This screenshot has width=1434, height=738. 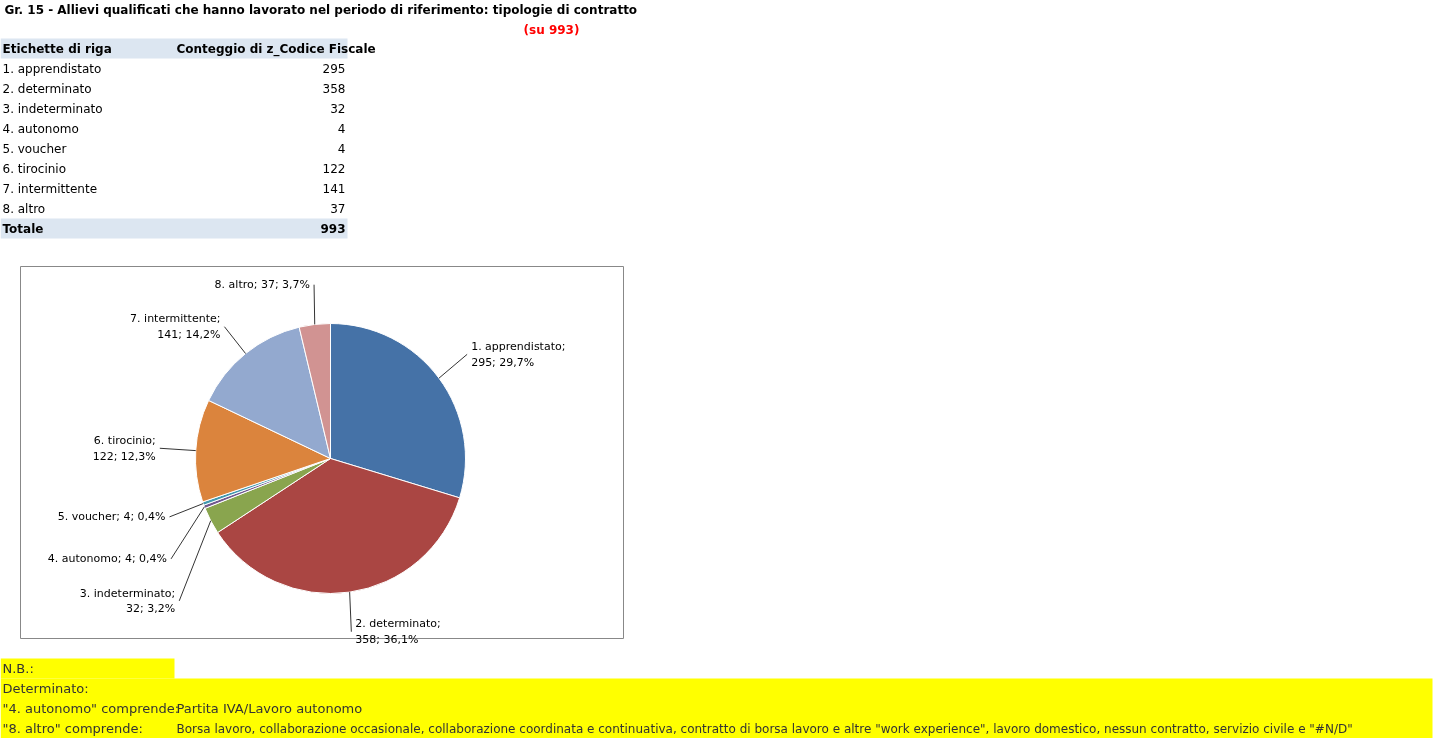 What do you see at coordinates (24, 208) in the screenshot?
I see `category-label: 8. altro` at bounding box center [24, 208].